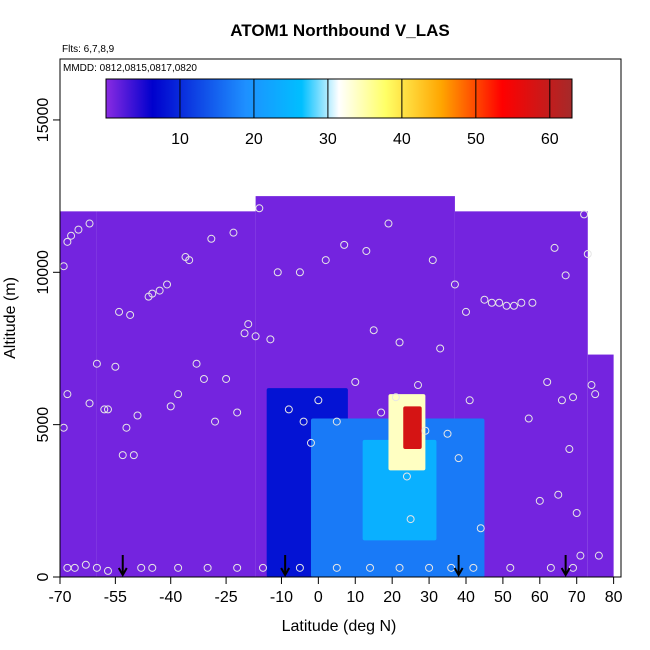 The image size is (650, 650). Describe the element at coordinates (130, 68) in the screenshot. I see `dates-subtitle: MMDD: 0812,0815,0817,0820` at that location.